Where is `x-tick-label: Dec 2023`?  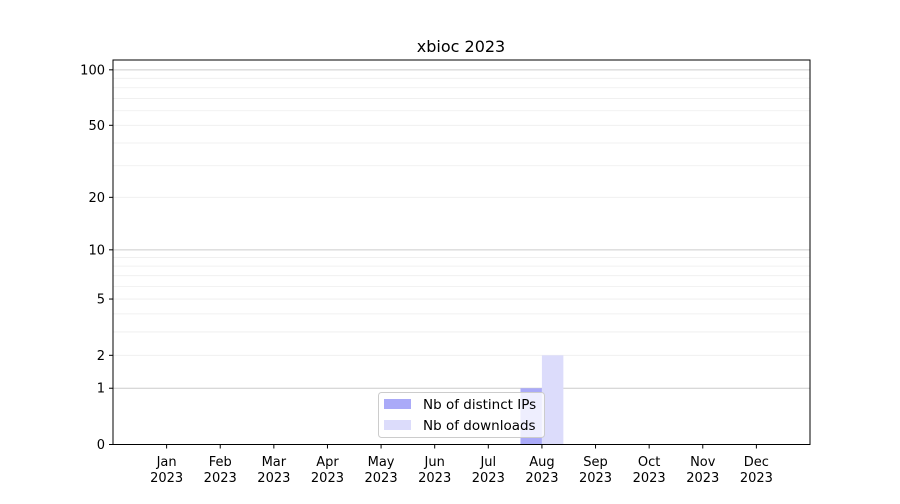
x-tick-label: Dec 2023 is located at coordinates (756, 470).